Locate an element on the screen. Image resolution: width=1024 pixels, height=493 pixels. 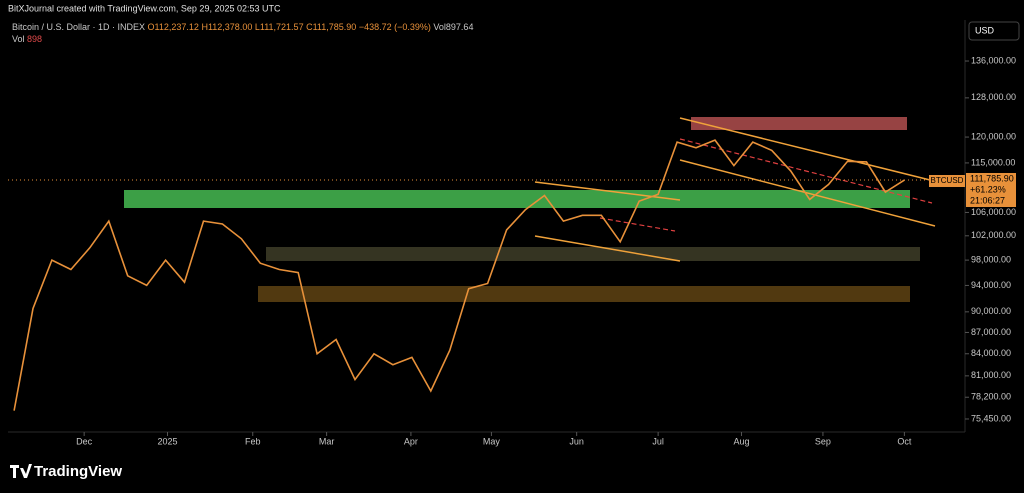
ohlc: O112,237.12 is located at coordinates (173, 27).